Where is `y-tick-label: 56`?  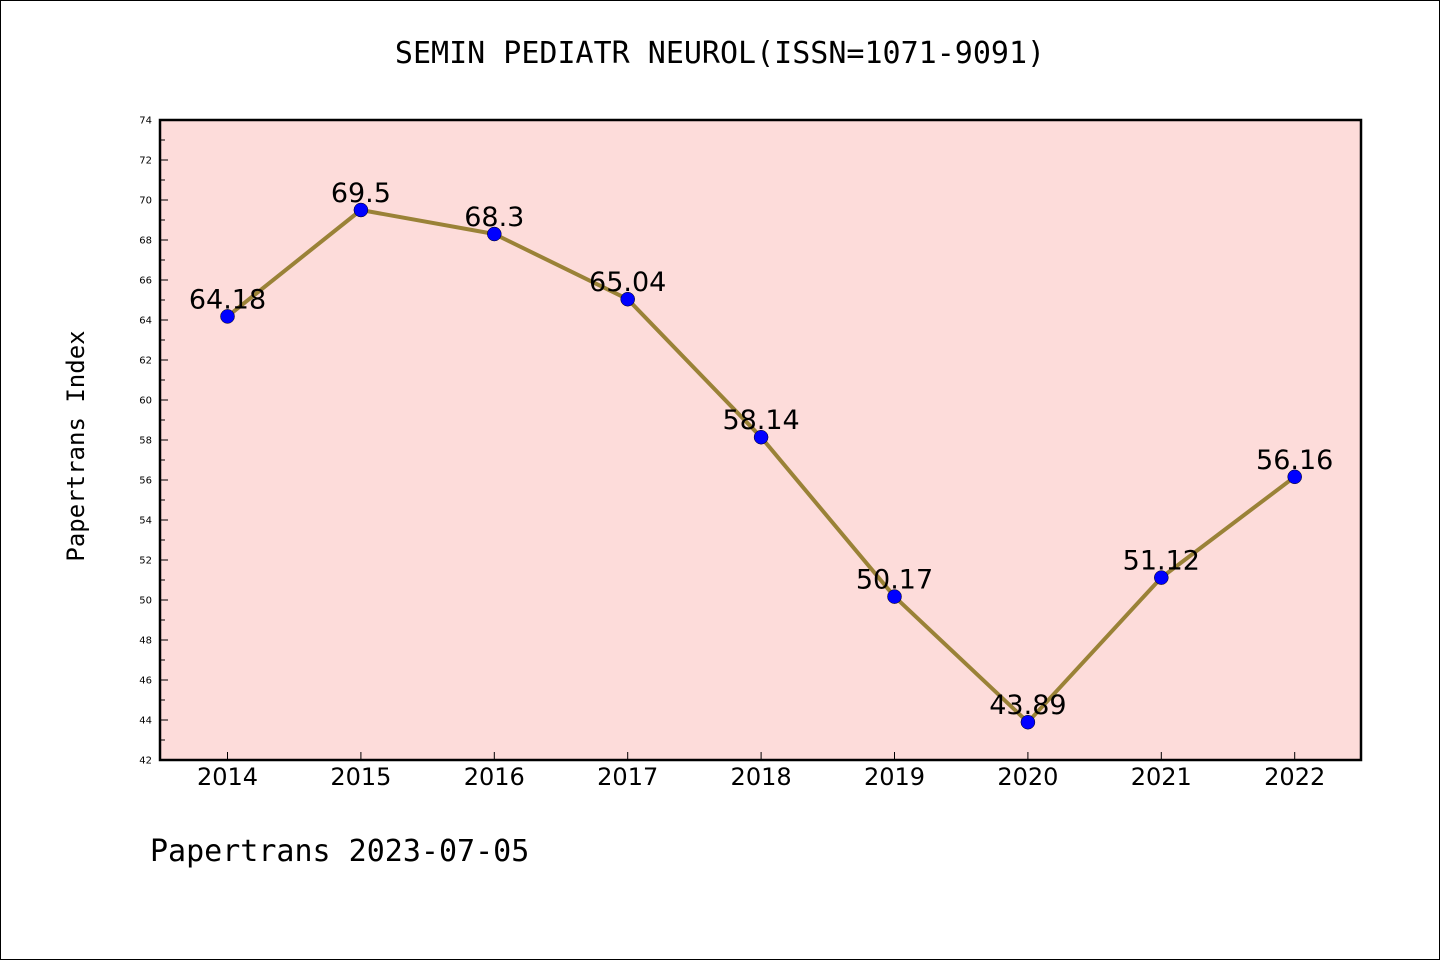
y-tick-label: 56 is located at coordinates (145, 481).